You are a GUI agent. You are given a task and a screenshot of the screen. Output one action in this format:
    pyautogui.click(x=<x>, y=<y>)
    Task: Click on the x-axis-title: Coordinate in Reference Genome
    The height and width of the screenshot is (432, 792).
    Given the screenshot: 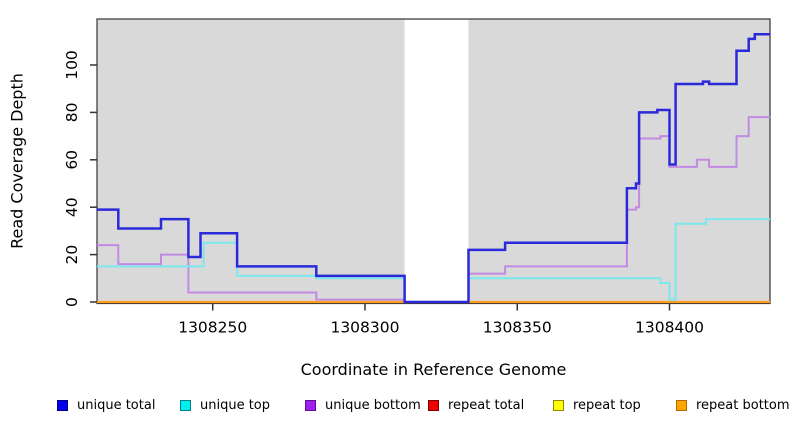 What is the action you would take?
    pyautogui.click(x=433, y=369)
    